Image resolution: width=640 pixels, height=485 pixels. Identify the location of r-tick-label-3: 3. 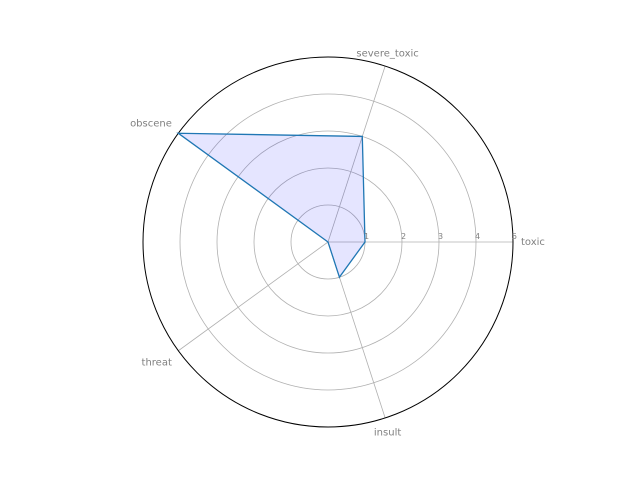
(440, 236).